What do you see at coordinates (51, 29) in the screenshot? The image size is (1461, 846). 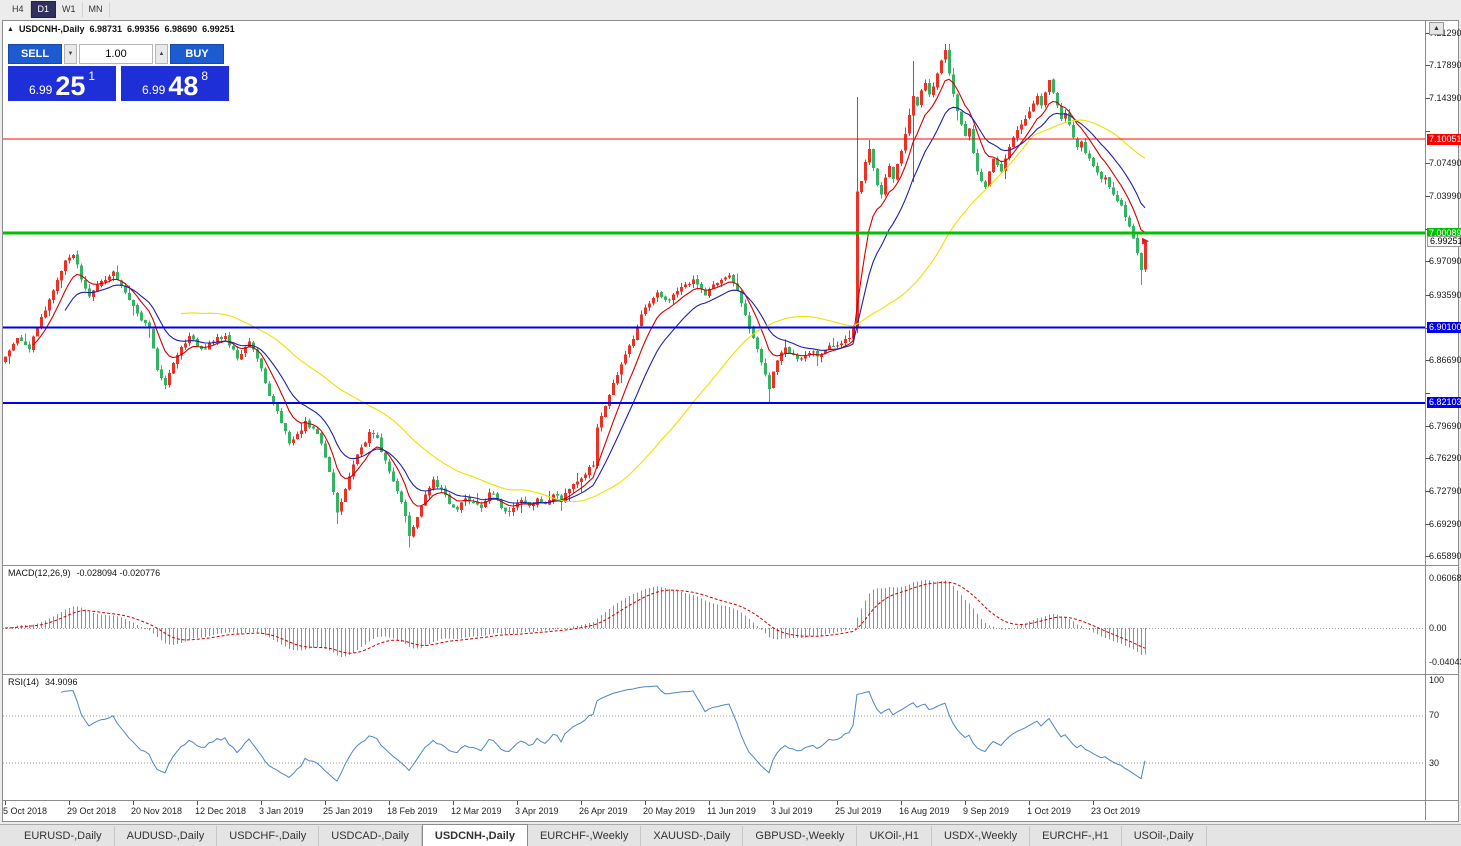 I see `chart-symbol-label: USDCNH-,Daily` at bounding box center [51, 29].